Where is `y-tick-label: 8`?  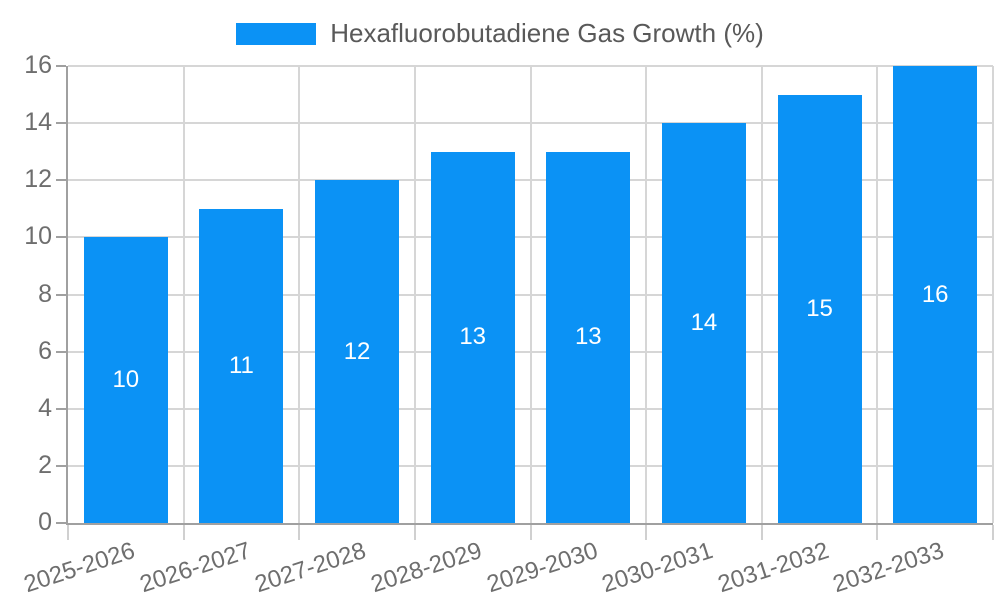 y-tick-label: 8 is located at coordinates (45, 293).